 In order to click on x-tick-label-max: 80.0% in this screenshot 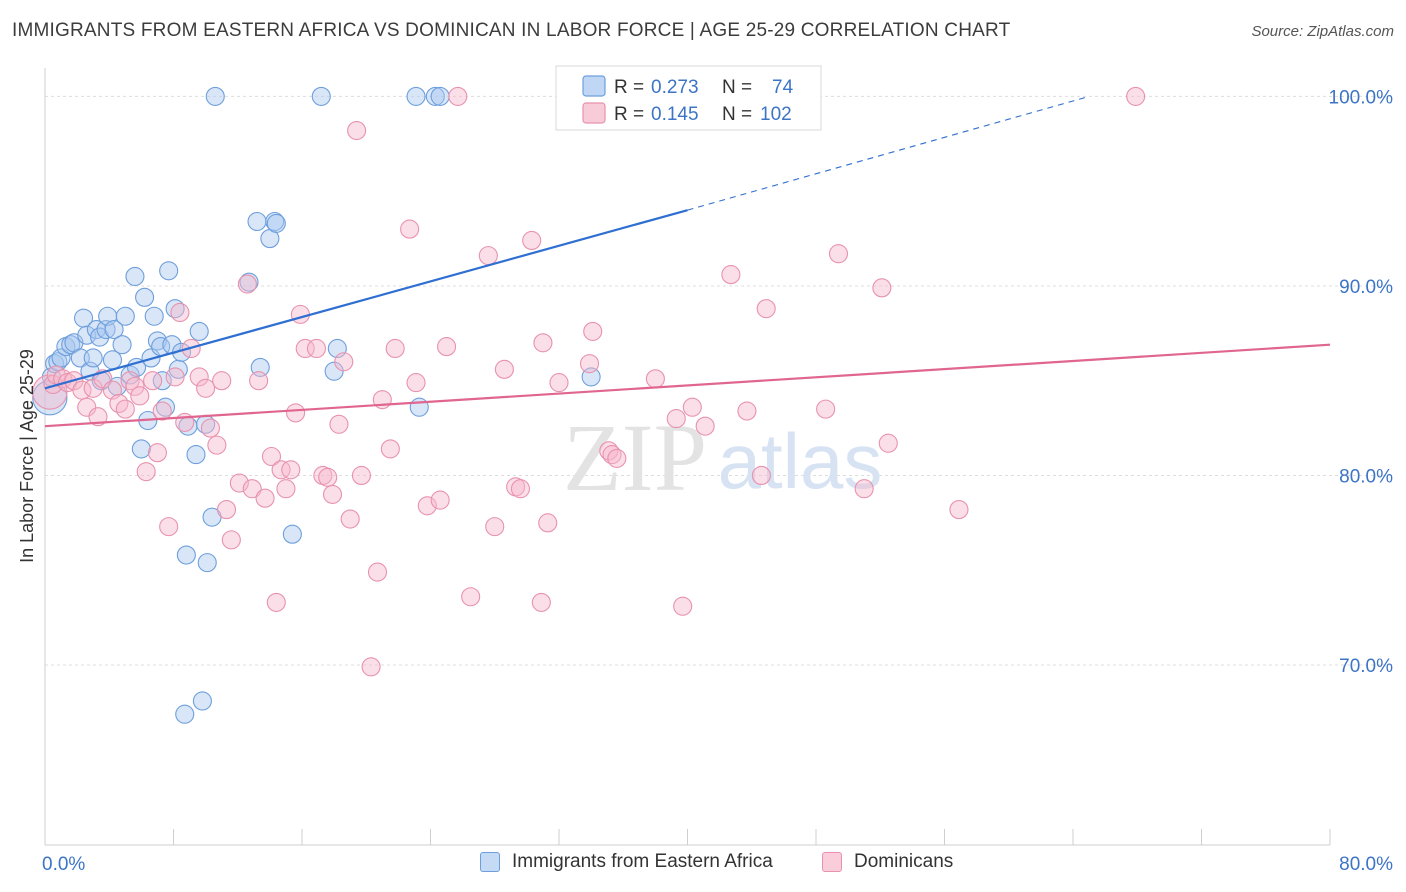, I will do `click(1366, 864)`.